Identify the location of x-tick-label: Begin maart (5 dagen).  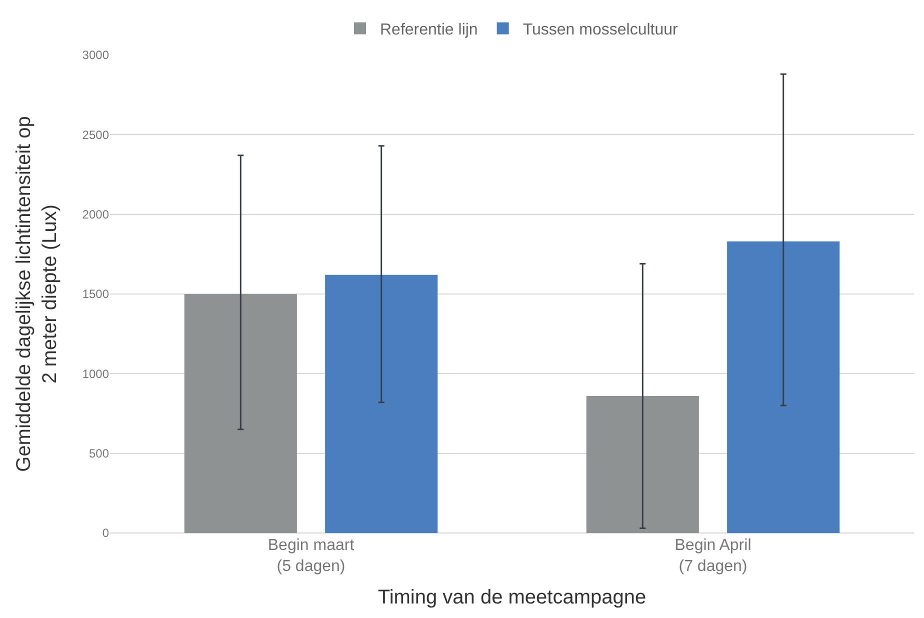
(311, 556).